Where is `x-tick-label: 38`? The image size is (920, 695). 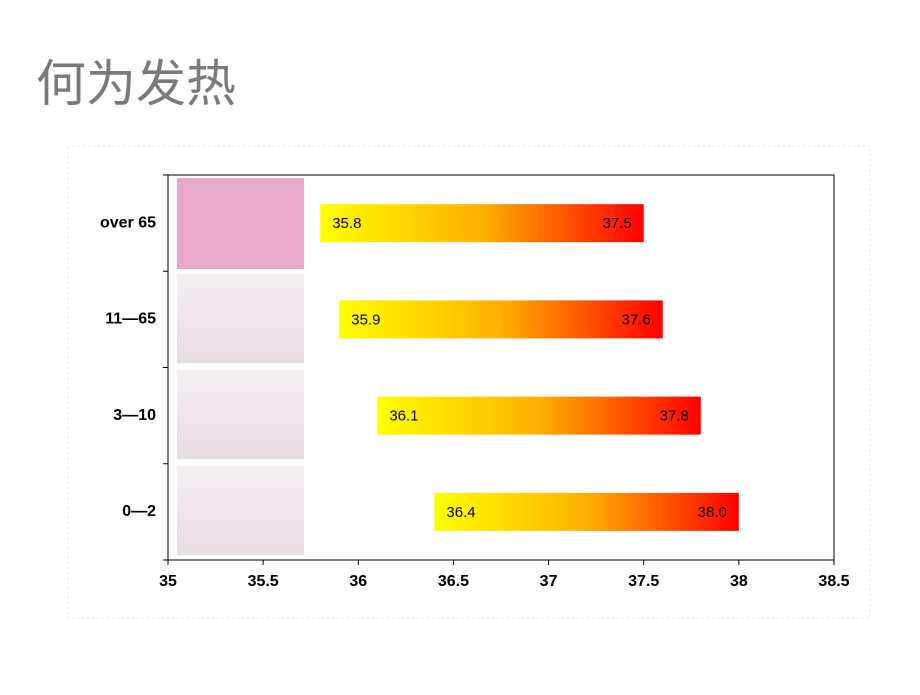
x-tick-label: 38 is located at coordinates (739, 581).